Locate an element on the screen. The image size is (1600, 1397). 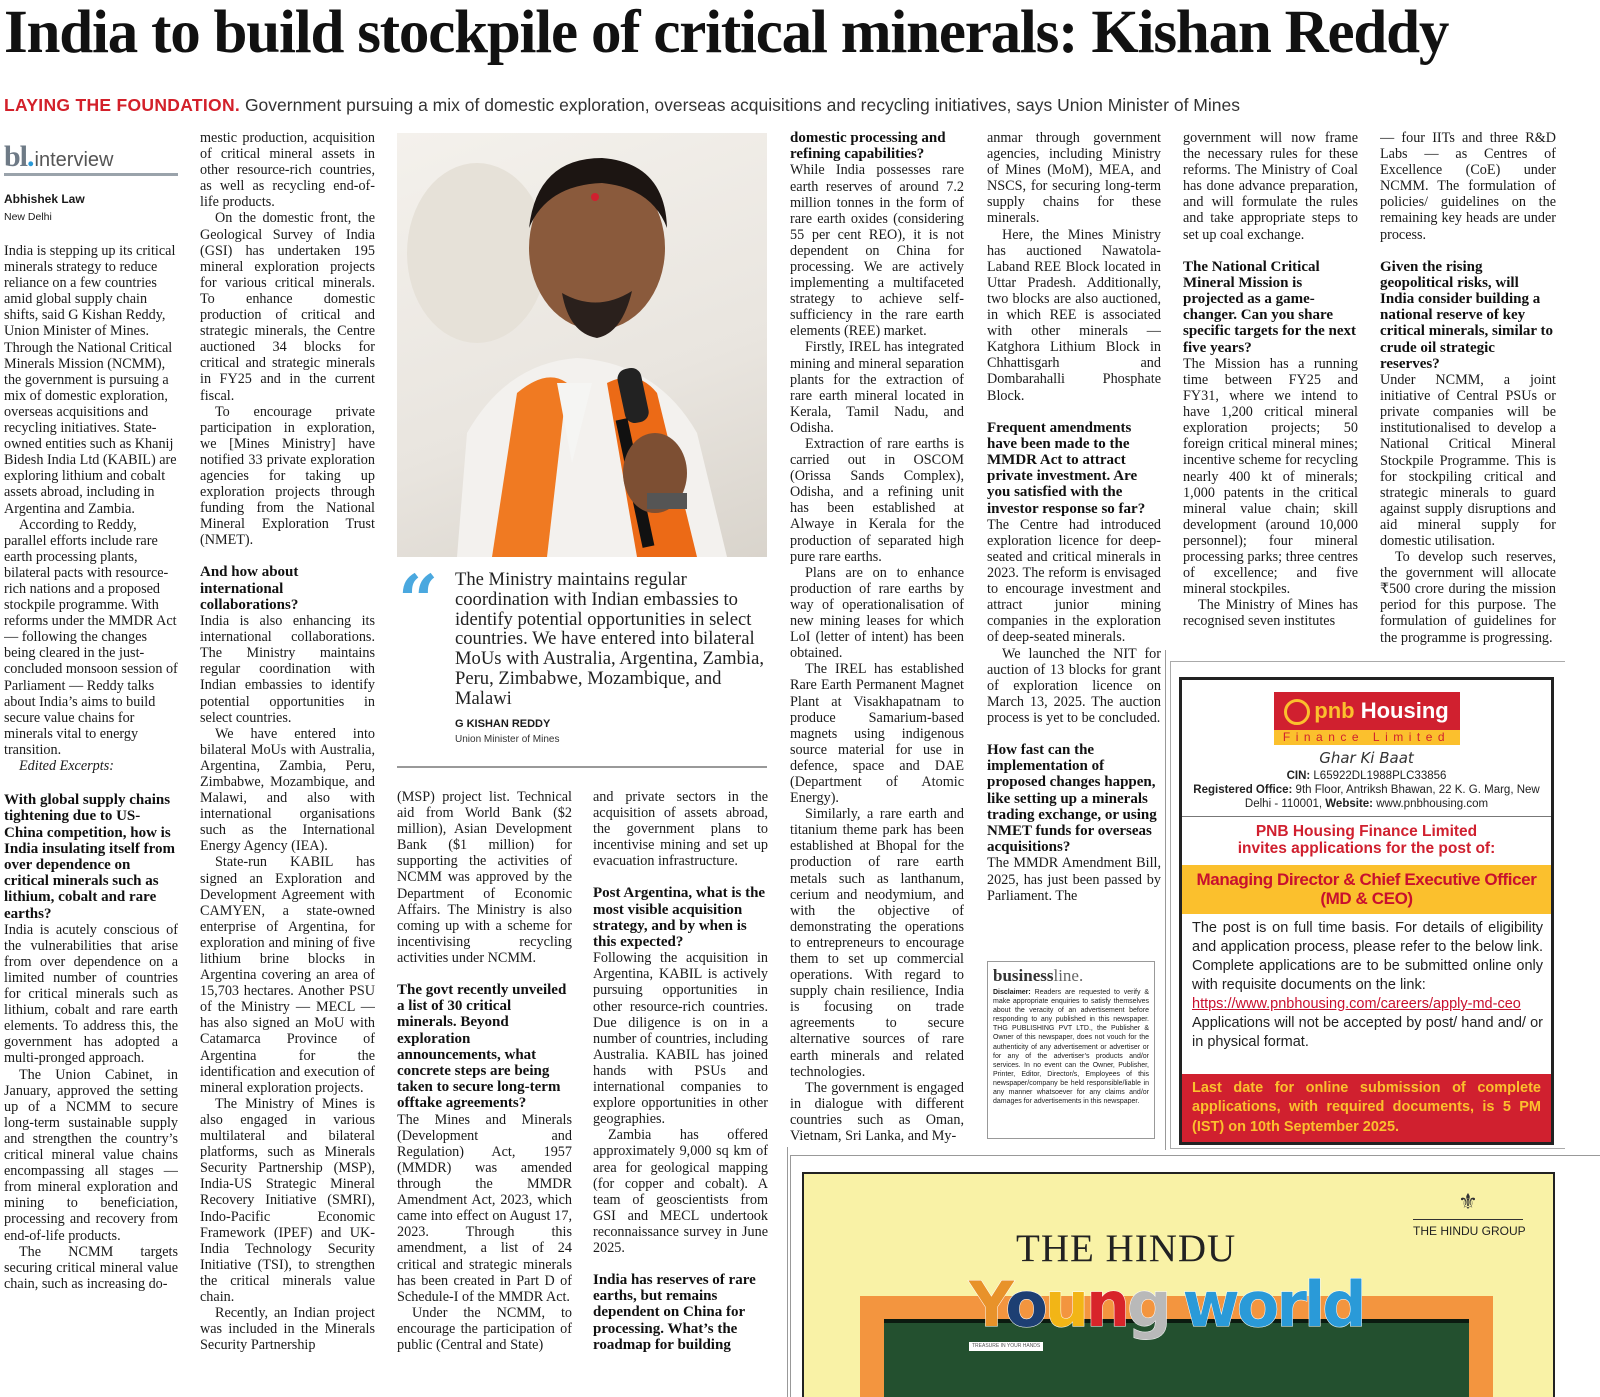
section-label: interview is located at coordinates (74, 160).